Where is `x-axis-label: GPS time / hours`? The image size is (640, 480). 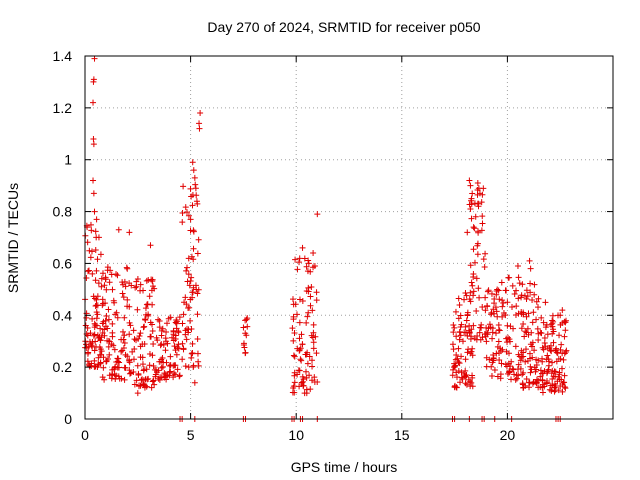 x-axis-label: GPS time / hours is located at coordinates (344, 467).